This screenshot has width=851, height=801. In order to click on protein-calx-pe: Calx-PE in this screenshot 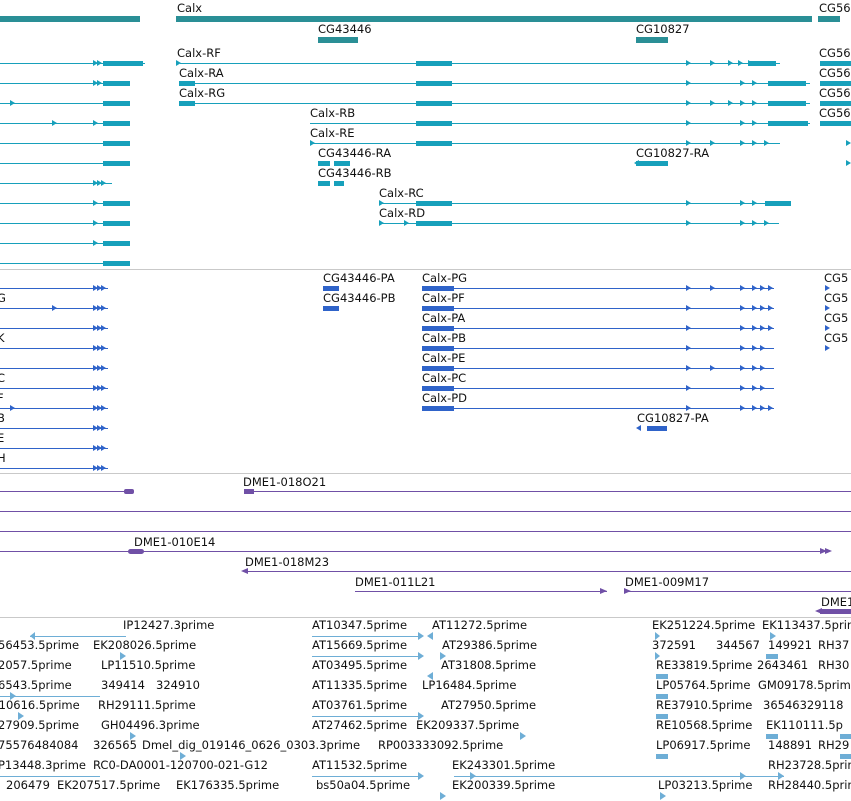, I will do `click(600, 361)`.